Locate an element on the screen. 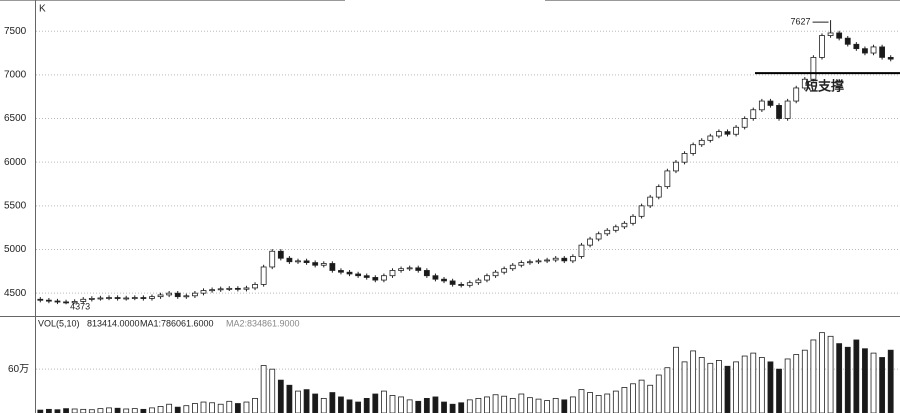 This screenshot has width=900, height=413. volume-title: VOL(5,10) is located at coordinates (59, 323).